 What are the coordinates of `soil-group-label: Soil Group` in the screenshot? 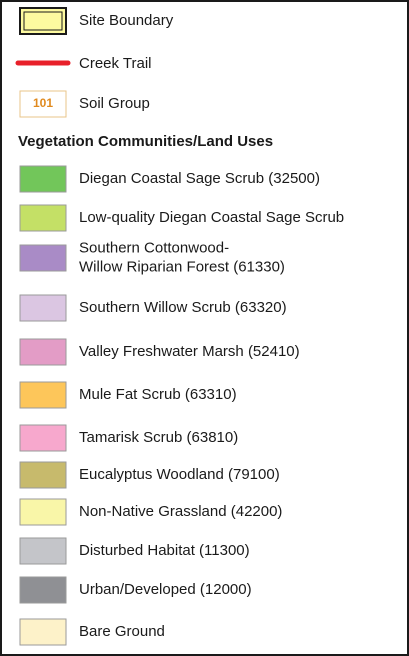 It's located at (114, 103).